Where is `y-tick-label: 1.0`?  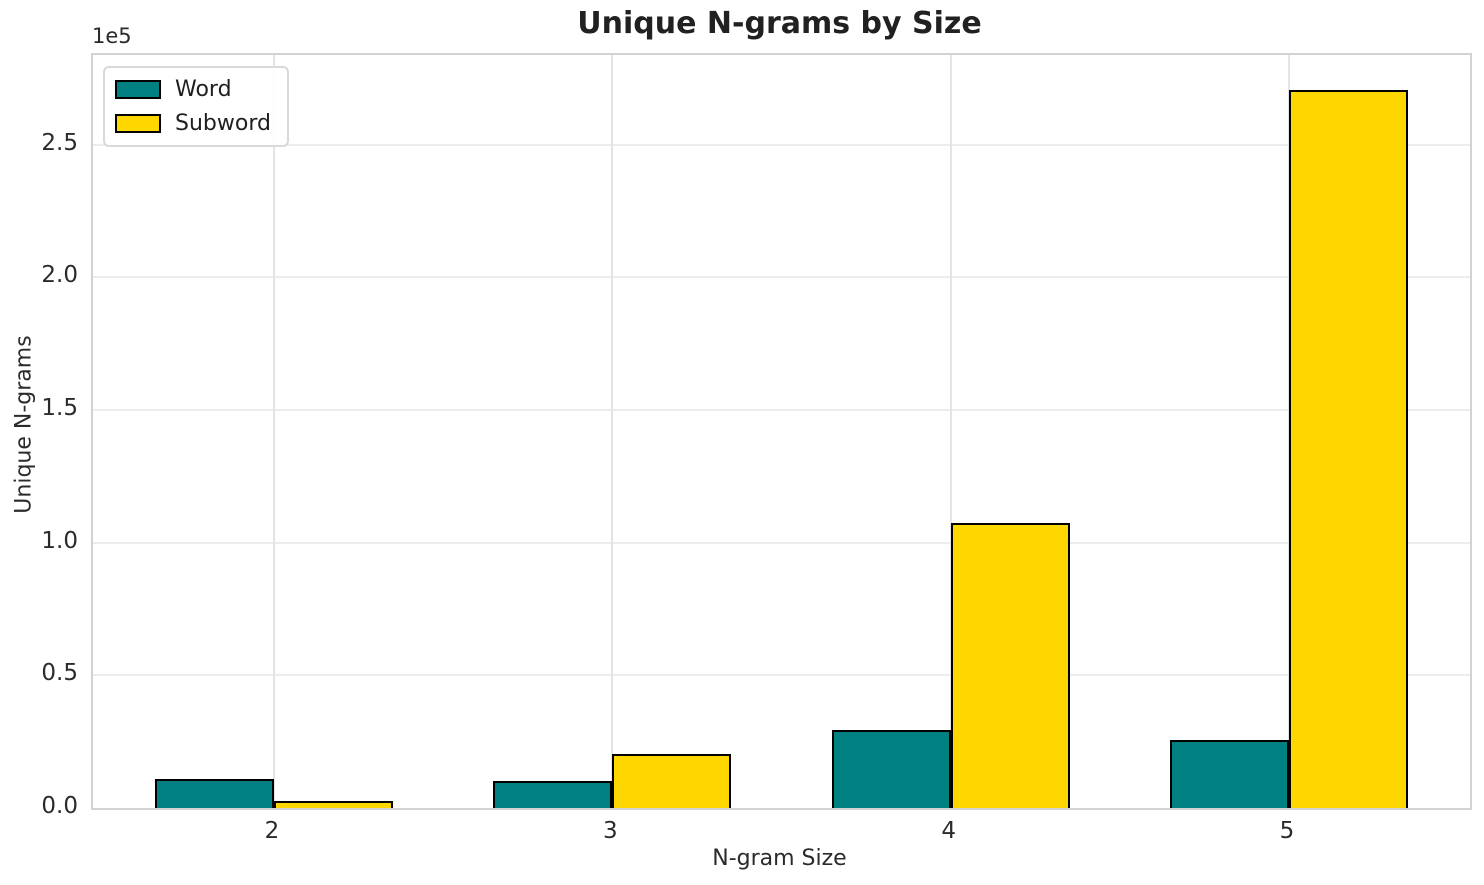 y-tick-label: 1.0 is located at coordinates (59, 540).